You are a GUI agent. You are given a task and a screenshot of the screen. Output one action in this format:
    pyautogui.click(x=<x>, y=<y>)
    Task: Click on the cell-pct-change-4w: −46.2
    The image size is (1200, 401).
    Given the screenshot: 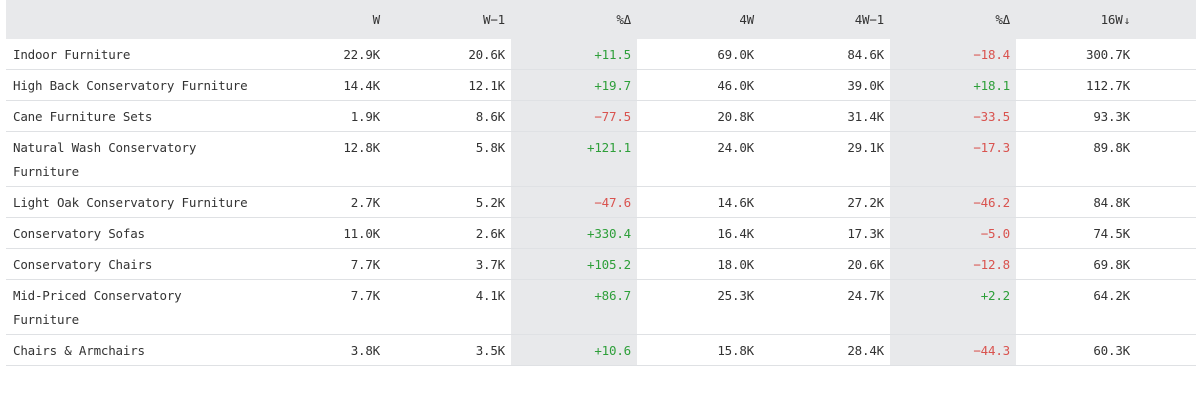 What is the action you would take?
    pyautogui.click(x=953, y=202)
    